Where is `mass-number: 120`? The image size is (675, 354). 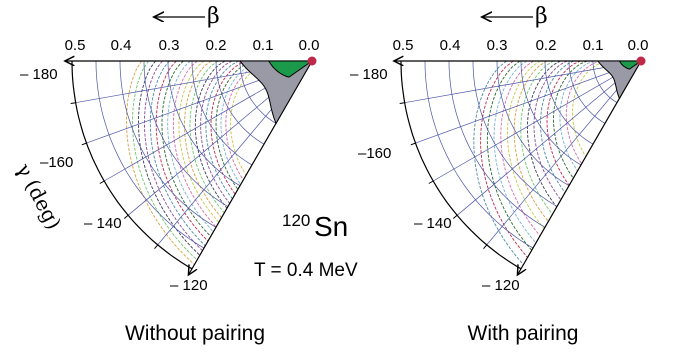 mass-number: 120 is located at coordinates (296, 220).